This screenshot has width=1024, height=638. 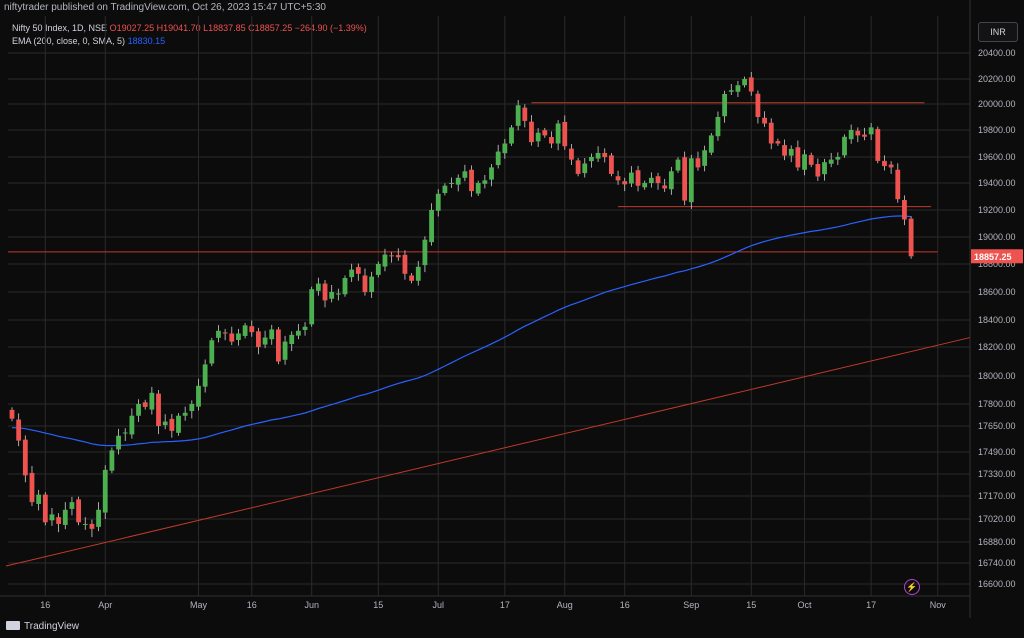 I want to click on x-tick-label: Nov, so click(x=938, y=605).